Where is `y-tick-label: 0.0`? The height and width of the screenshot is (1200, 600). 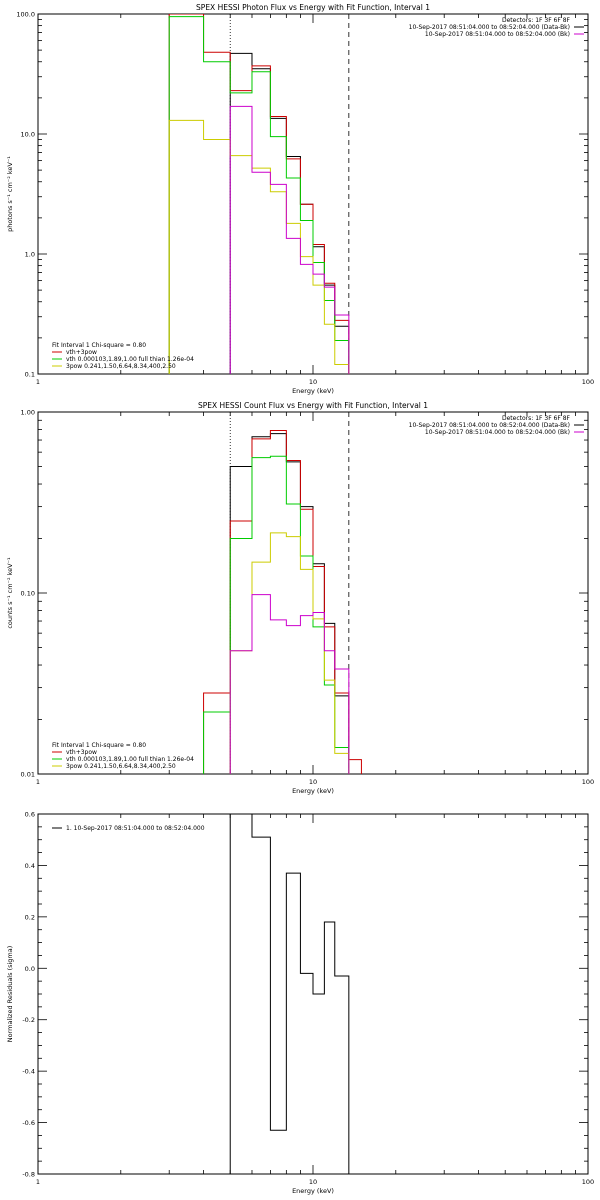
y-tick-label: 0.0 is located at coordinates (30, 969).